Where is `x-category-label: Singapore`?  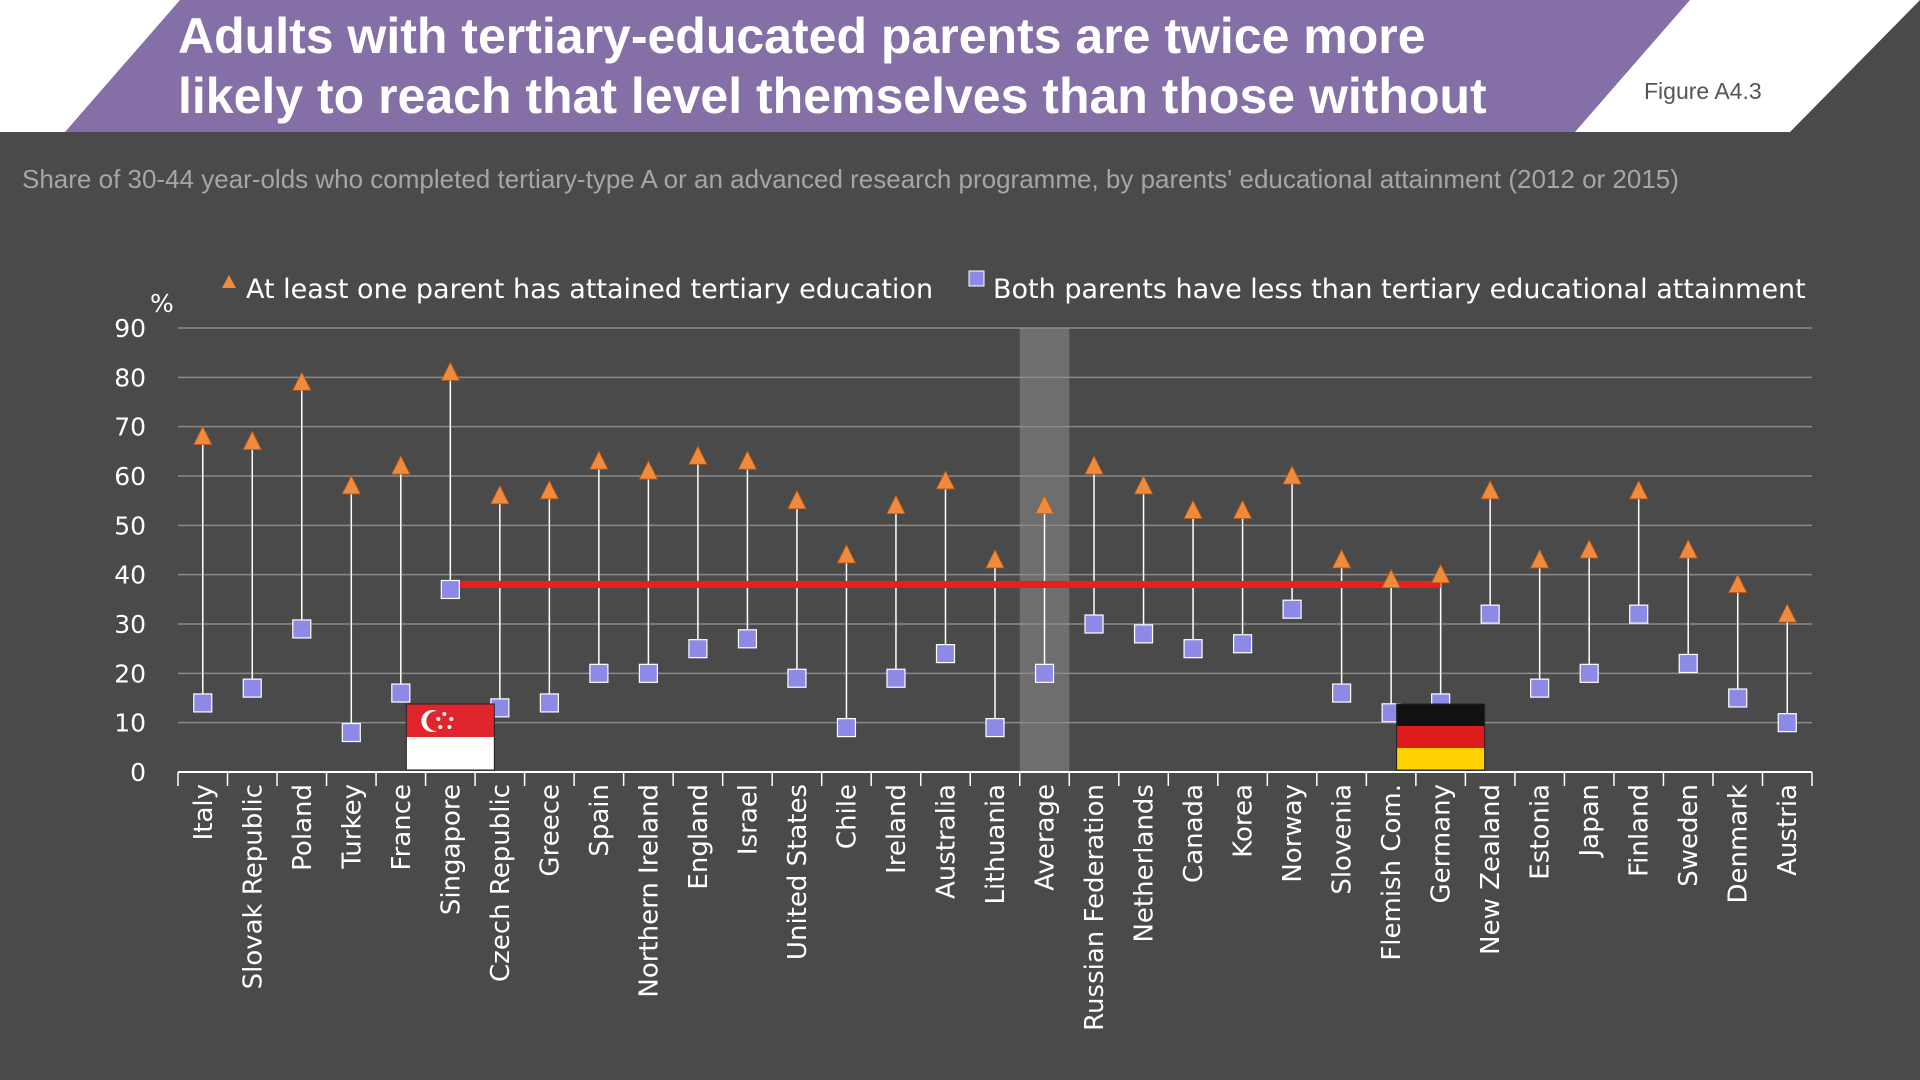
x-category-label: Singapore is located at coordinates (451, 849).